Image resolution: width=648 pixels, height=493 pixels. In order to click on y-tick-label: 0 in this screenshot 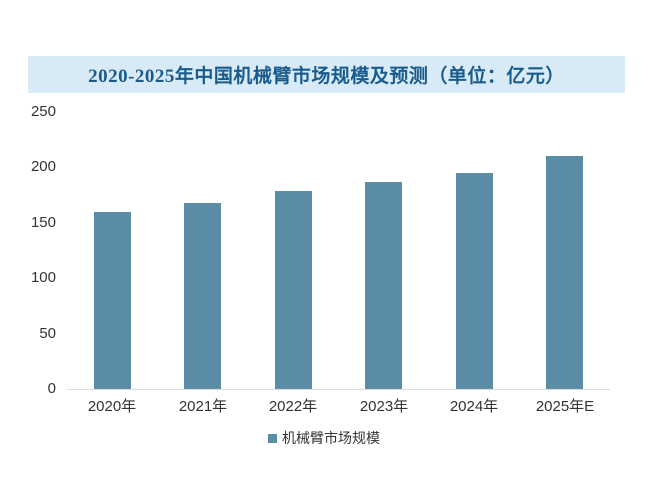, I will do `click(51, 388)`.